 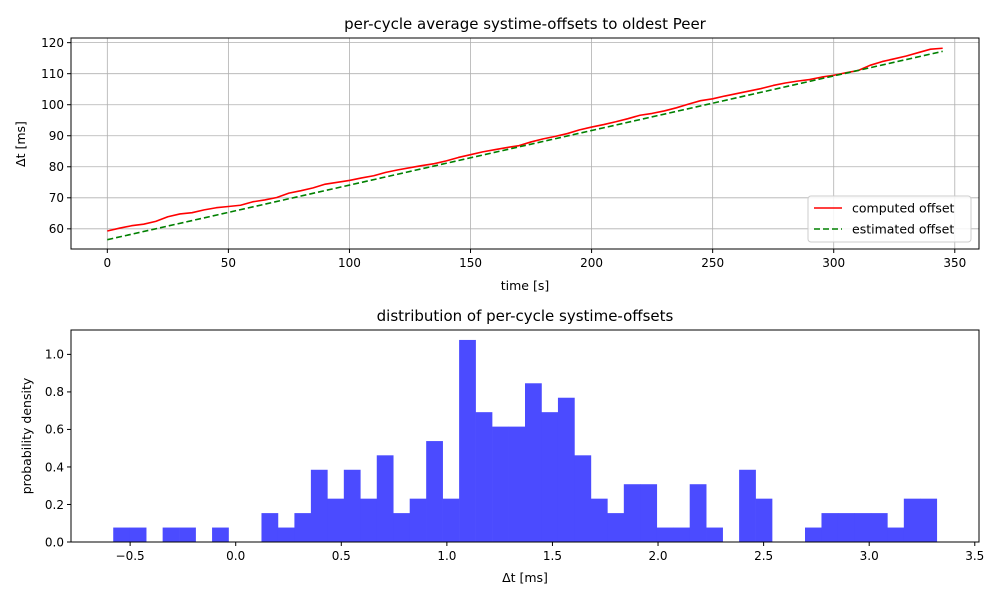 I want to click on bottom-chart-x-label: Δt [ms], so click(x=525, y=577).